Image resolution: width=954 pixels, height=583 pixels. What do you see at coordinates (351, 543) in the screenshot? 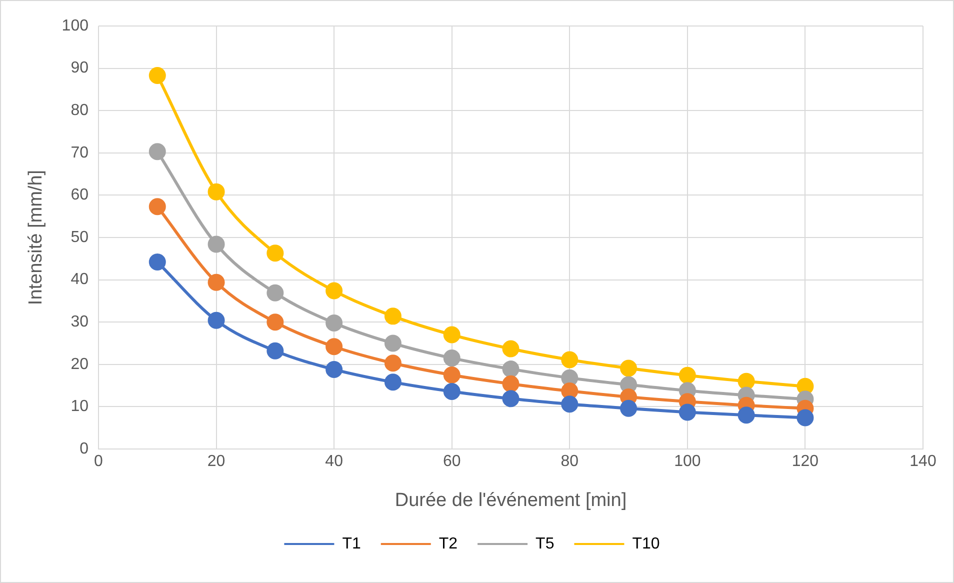
I see `legend-label: T1` at bounding box center [351, 543].